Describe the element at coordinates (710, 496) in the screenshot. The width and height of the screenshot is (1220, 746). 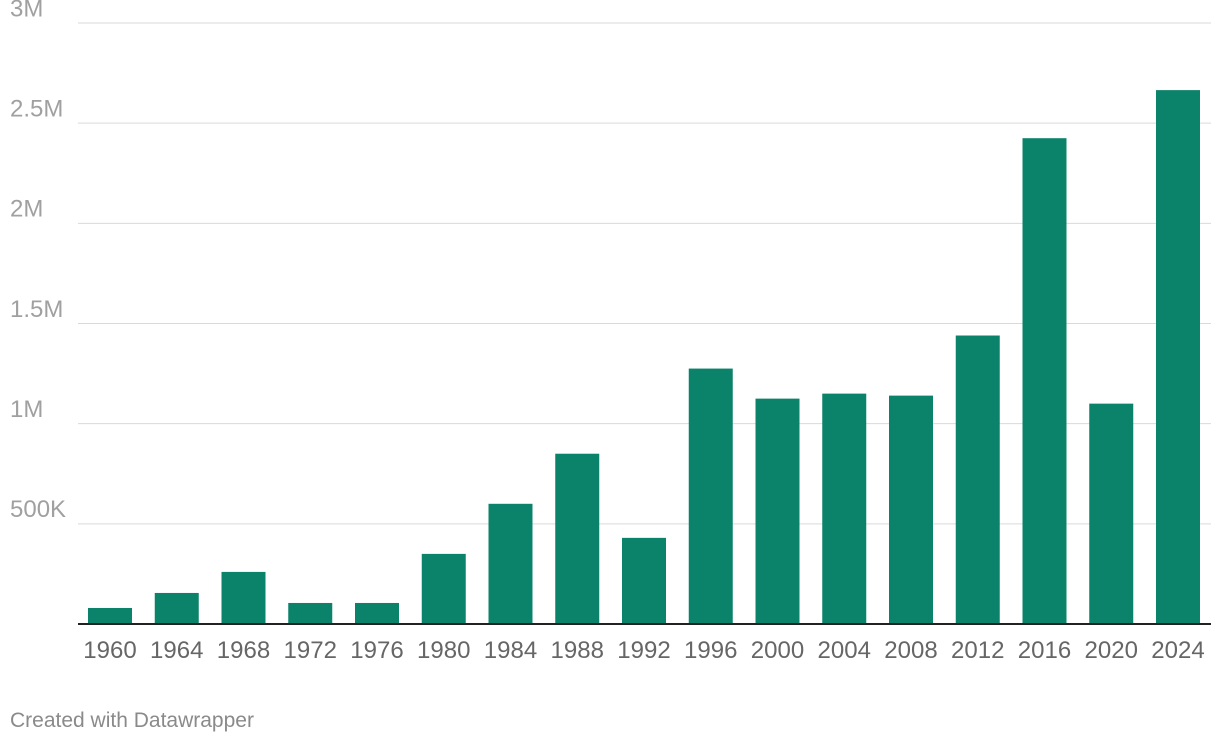
I see `bar-1996` at that location.